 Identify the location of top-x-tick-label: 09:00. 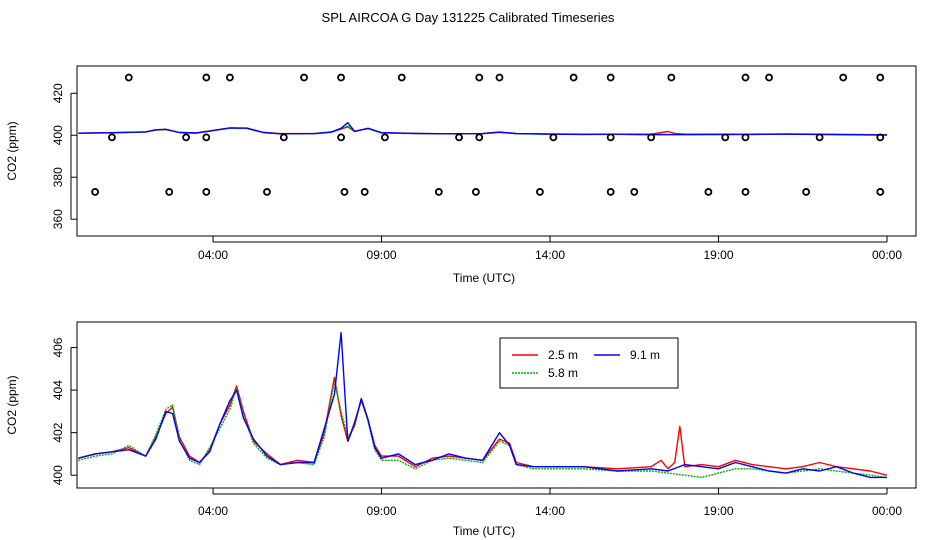
(382, 255).